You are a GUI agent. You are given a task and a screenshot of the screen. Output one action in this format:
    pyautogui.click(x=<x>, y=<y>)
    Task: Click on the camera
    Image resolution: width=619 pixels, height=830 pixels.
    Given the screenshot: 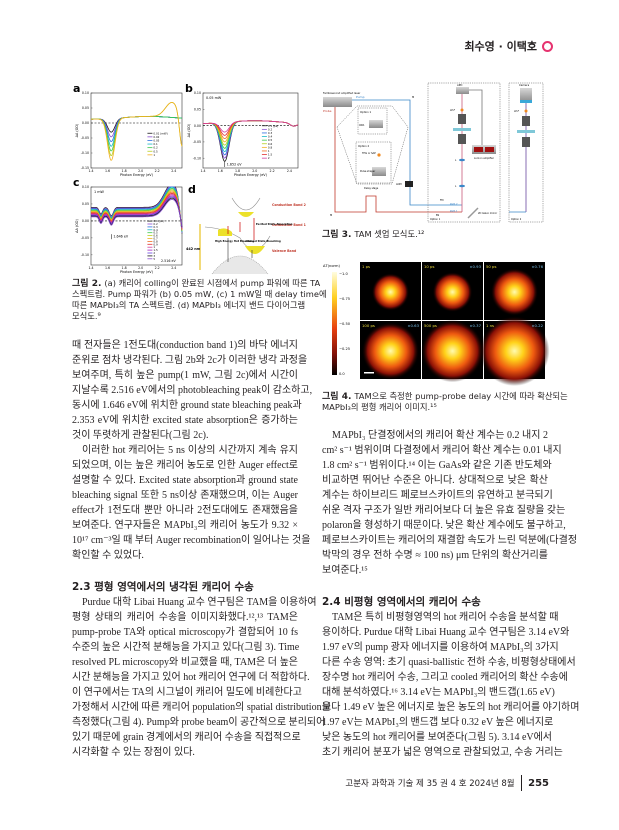 What is the action you would take?
    pyautogui.click(x=526, y=95)
    